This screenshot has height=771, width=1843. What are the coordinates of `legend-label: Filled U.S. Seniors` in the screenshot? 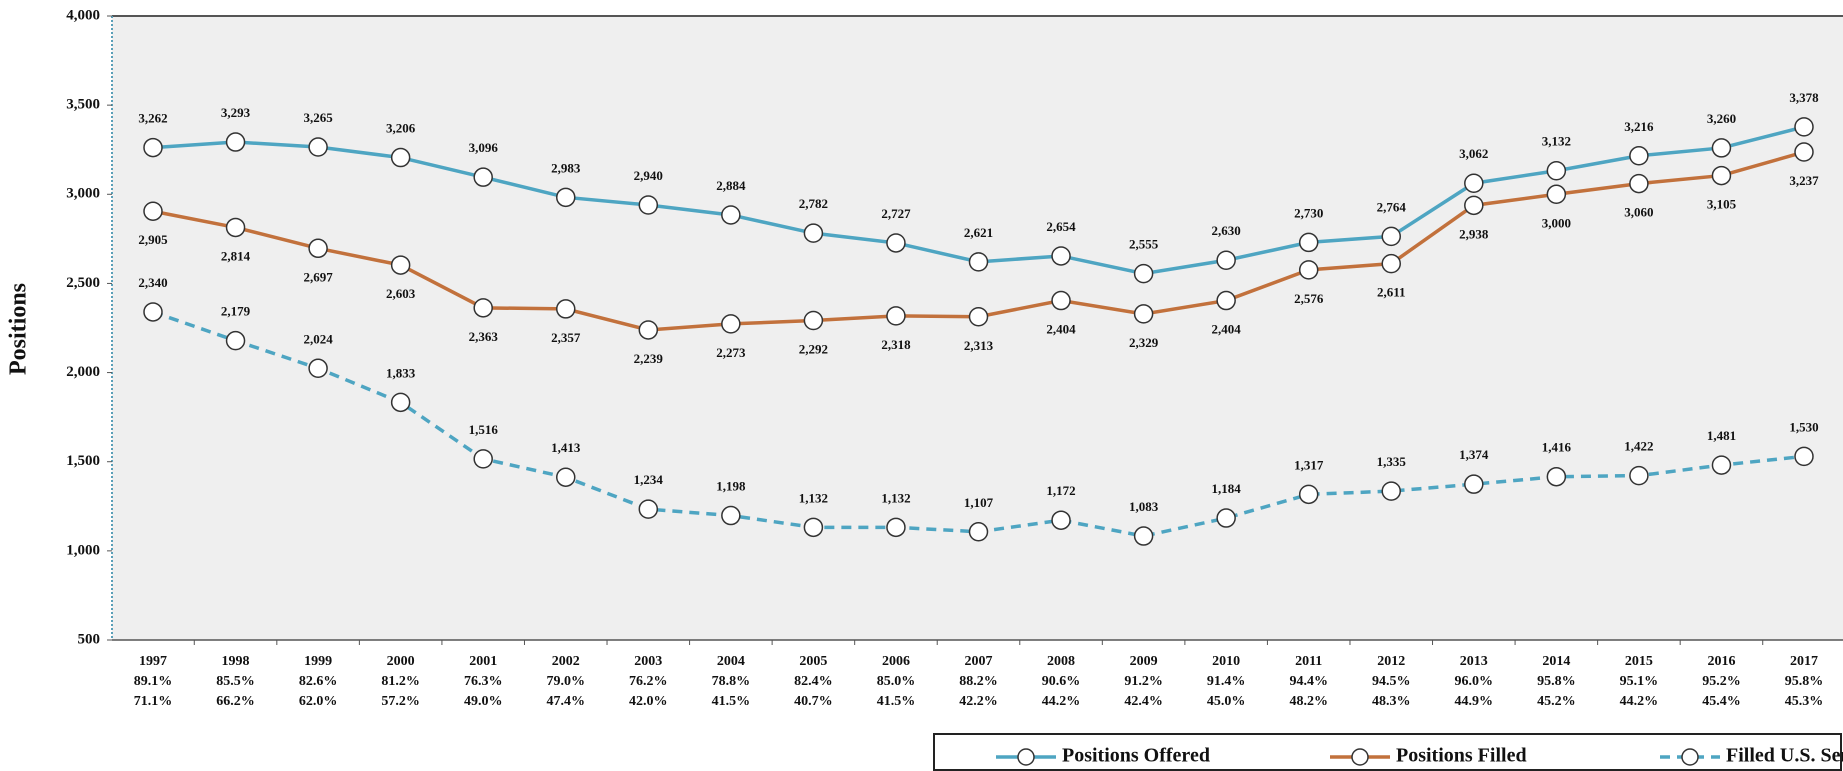 It's located at (1784, 756).